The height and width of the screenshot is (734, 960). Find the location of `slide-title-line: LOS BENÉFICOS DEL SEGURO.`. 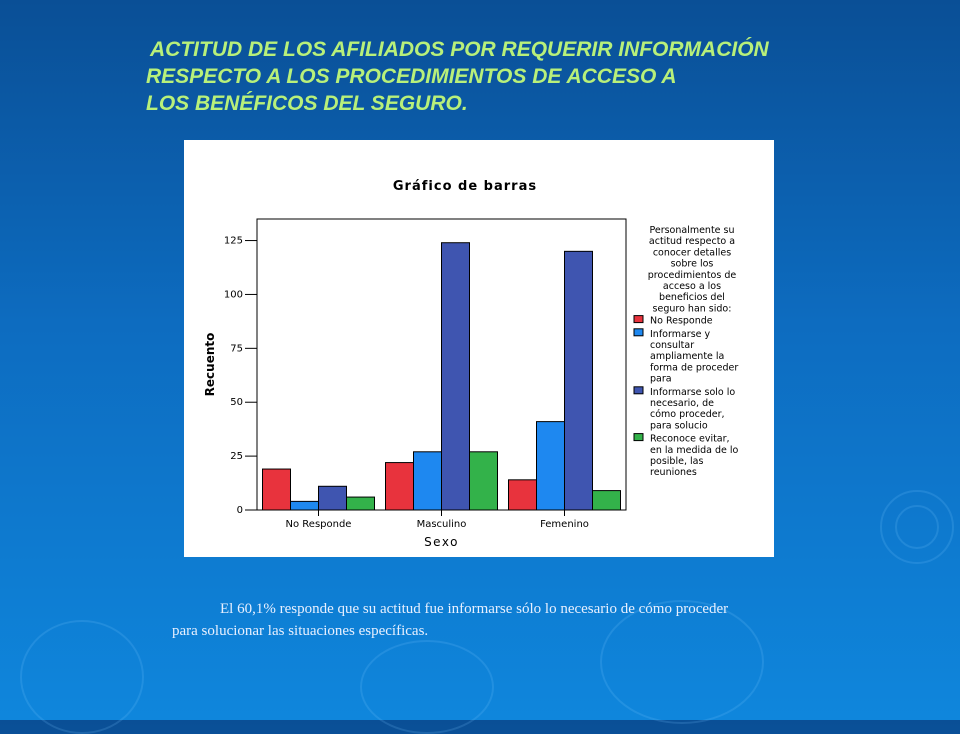

slide-title-line: LOS BENÉFICOS DEL SEGURO. is located at coordinates (307, 103).